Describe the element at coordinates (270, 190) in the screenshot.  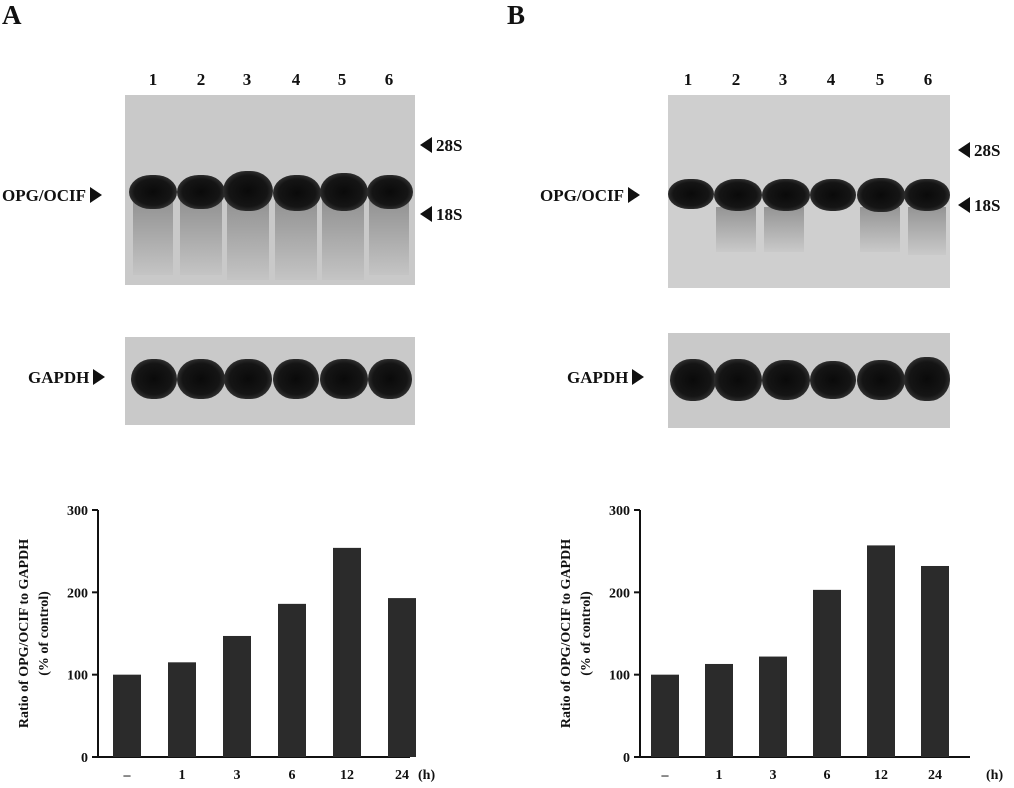
I see `northern-blot-opg-a` at that location.